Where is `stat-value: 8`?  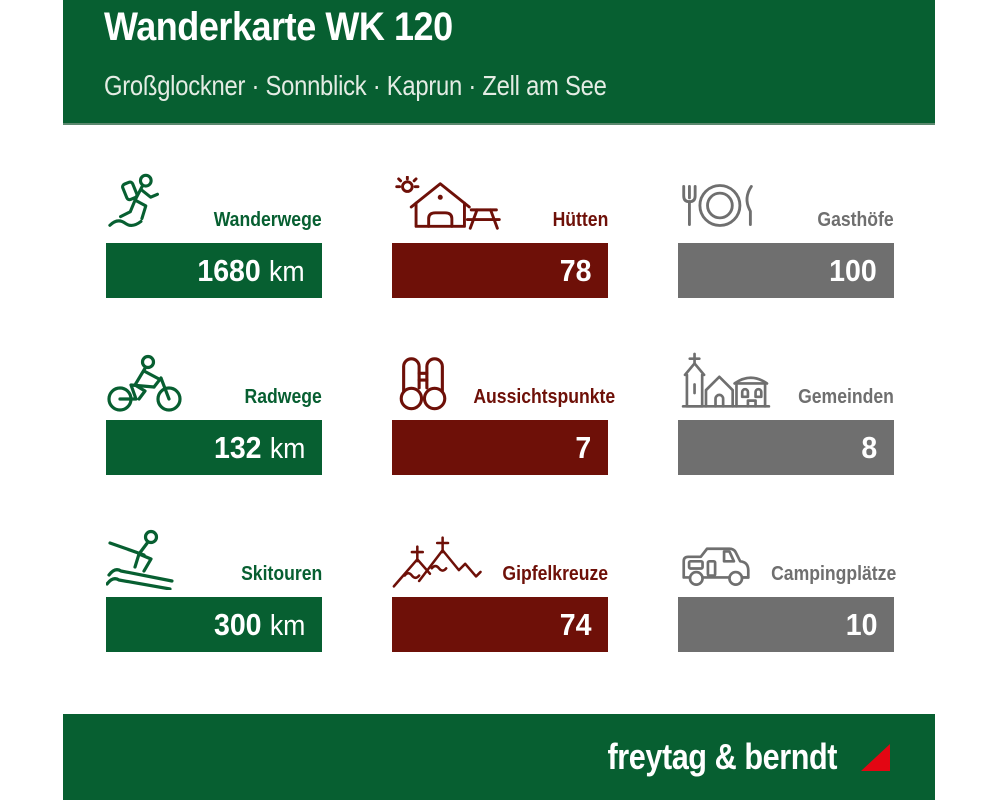
stat-value: 8 is located at coordinates (869, 447).